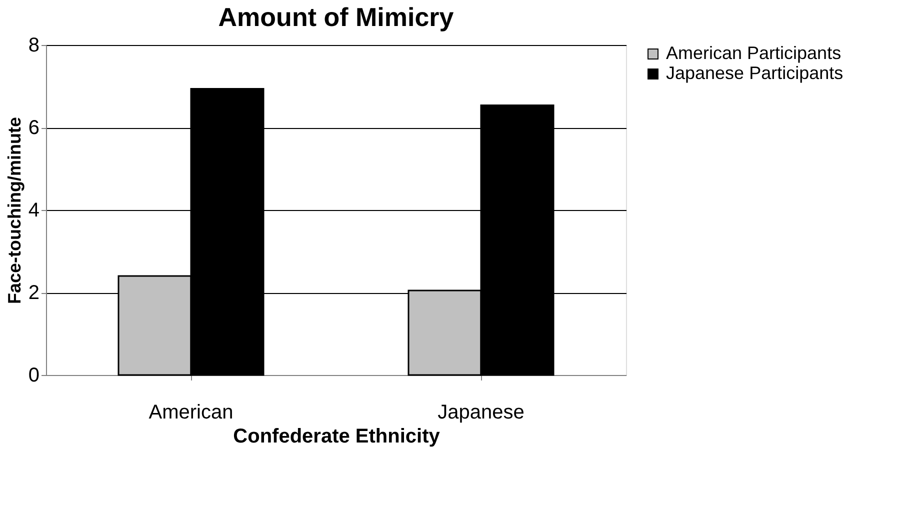 The width and height of the screenshot is (901, 506). What do you see at coordinates (337, 437) in the screenshot?
I see `x-axis-title: Confederate Ethnicity` at bounding box center [337, 437].